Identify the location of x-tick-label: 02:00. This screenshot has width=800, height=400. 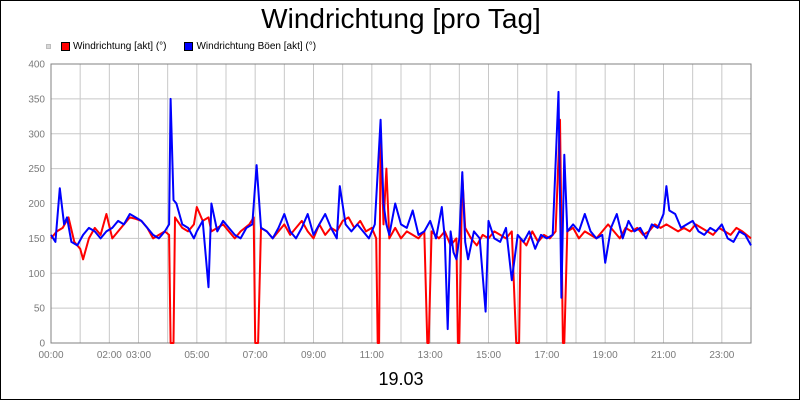
(109, 355).